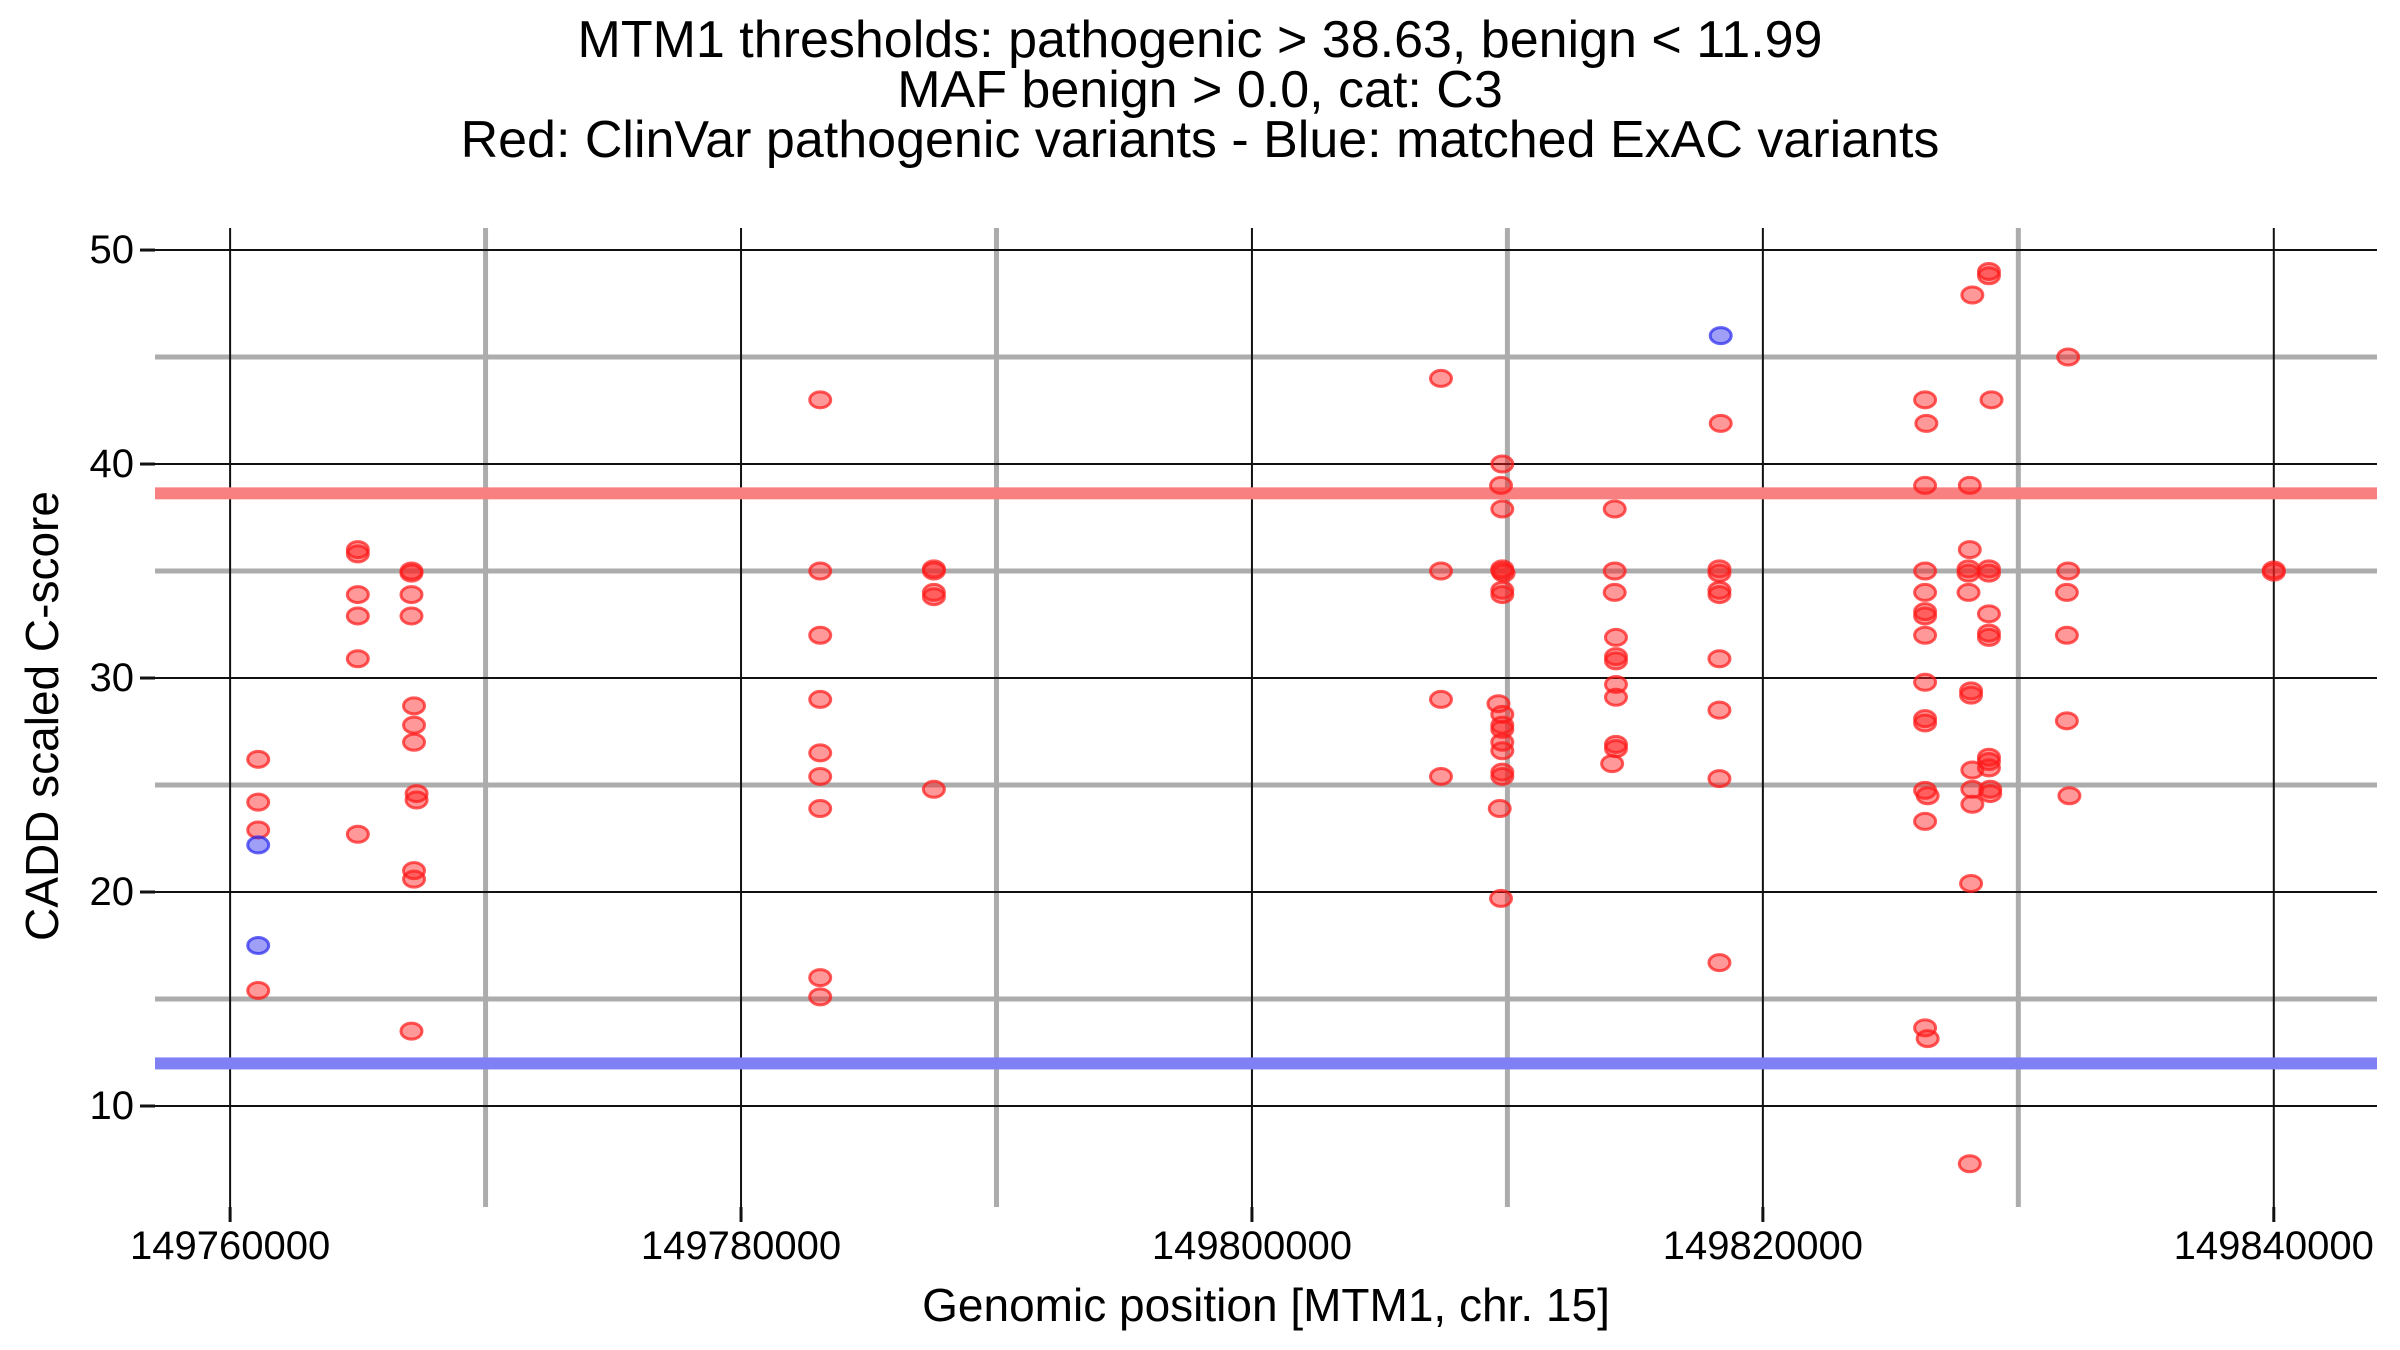  What do you see at coordinates (112, 678) in the screenshot?
I see `y-tick-label: 30` at bounding box center [112, 678].